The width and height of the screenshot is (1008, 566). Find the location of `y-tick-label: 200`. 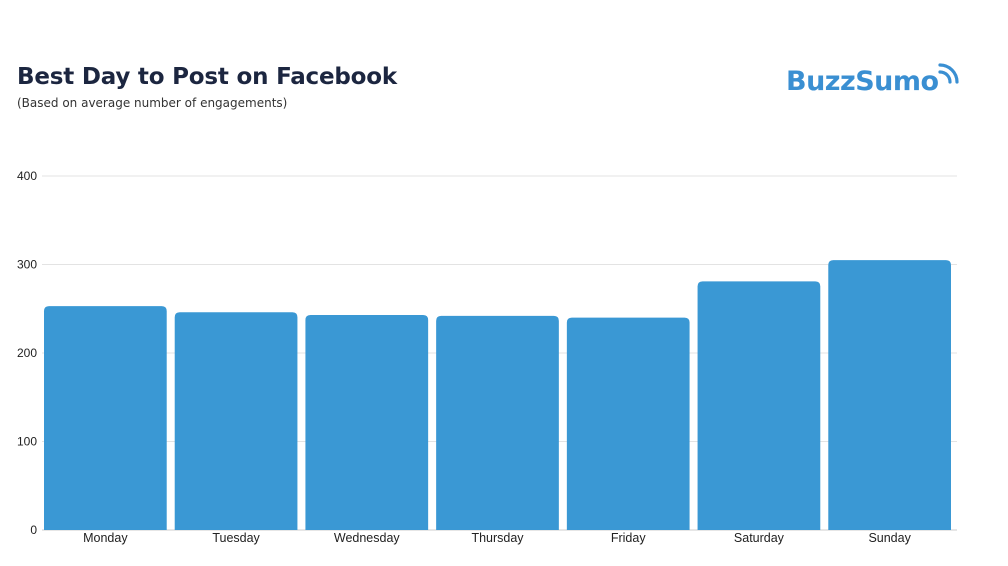

y-tick-label: 200 is located at coordinates (27, 353).